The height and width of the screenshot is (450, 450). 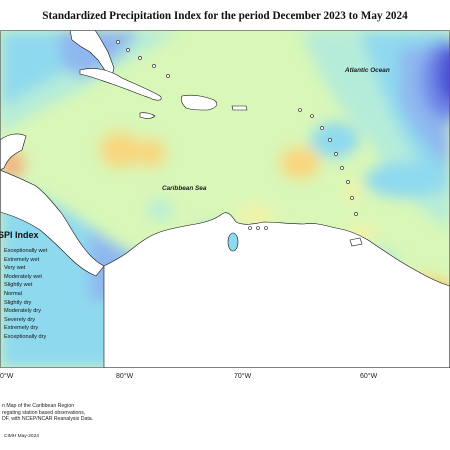 What do you see at coordinates (150, 153) in the screenshot?
I see `dry-zone-hispaniola-west` at bounding box center [150, 153].